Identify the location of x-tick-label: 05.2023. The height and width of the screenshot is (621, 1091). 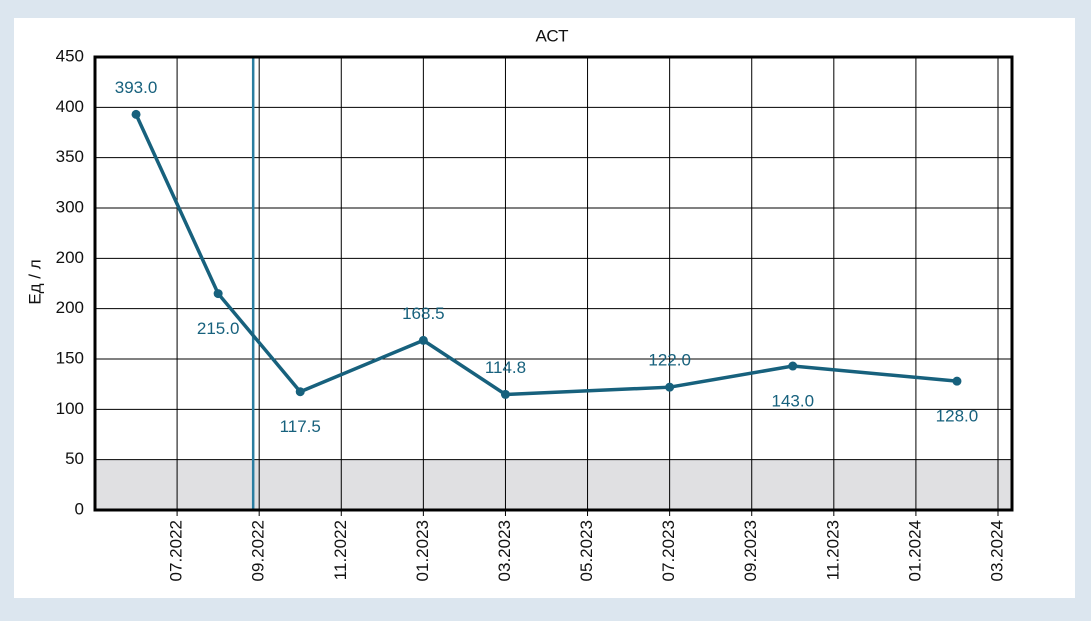
(586, 550).